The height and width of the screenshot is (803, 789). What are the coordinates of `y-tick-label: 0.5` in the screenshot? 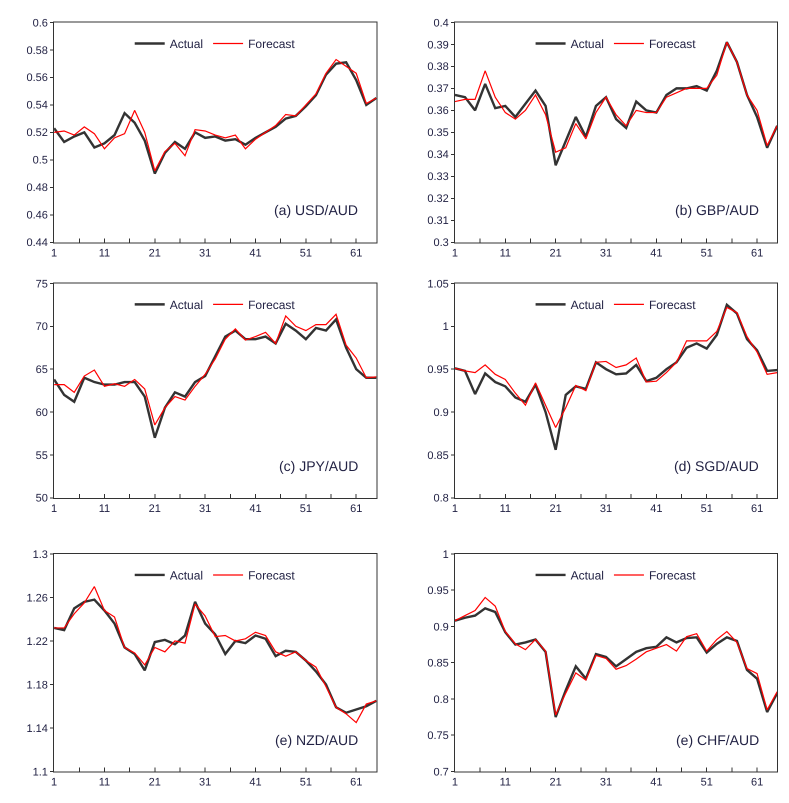 It's located at (40, 160).